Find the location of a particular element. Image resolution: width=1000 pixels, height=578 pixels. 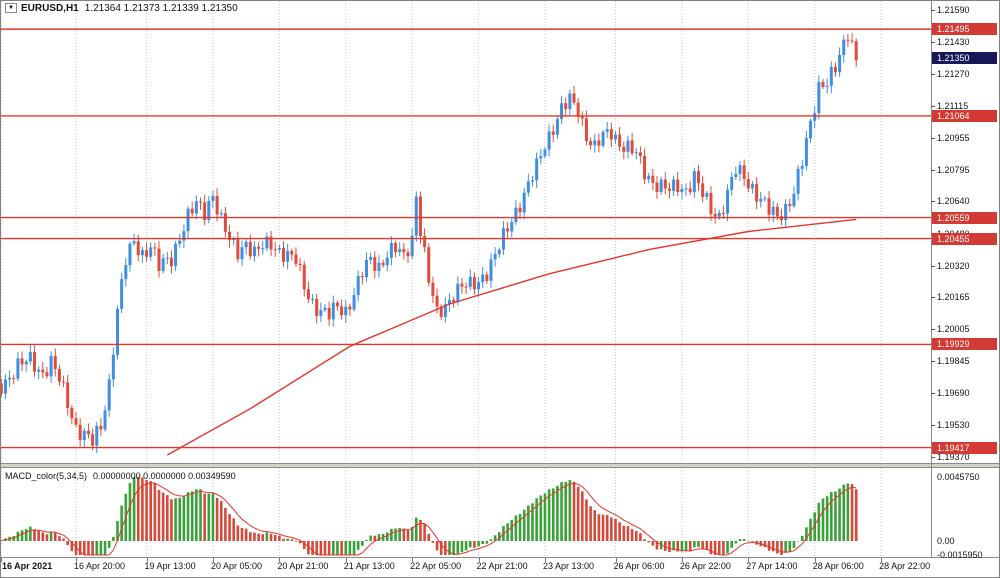

macd-indicator-label: MACD_color(5,34,5) is located at coordinates (46, 476).